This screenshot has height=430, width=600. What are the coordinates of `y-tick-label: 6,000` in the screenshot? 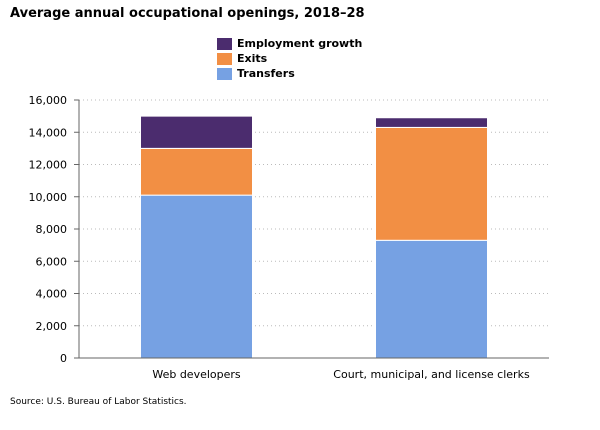 It's located at (52, 261).